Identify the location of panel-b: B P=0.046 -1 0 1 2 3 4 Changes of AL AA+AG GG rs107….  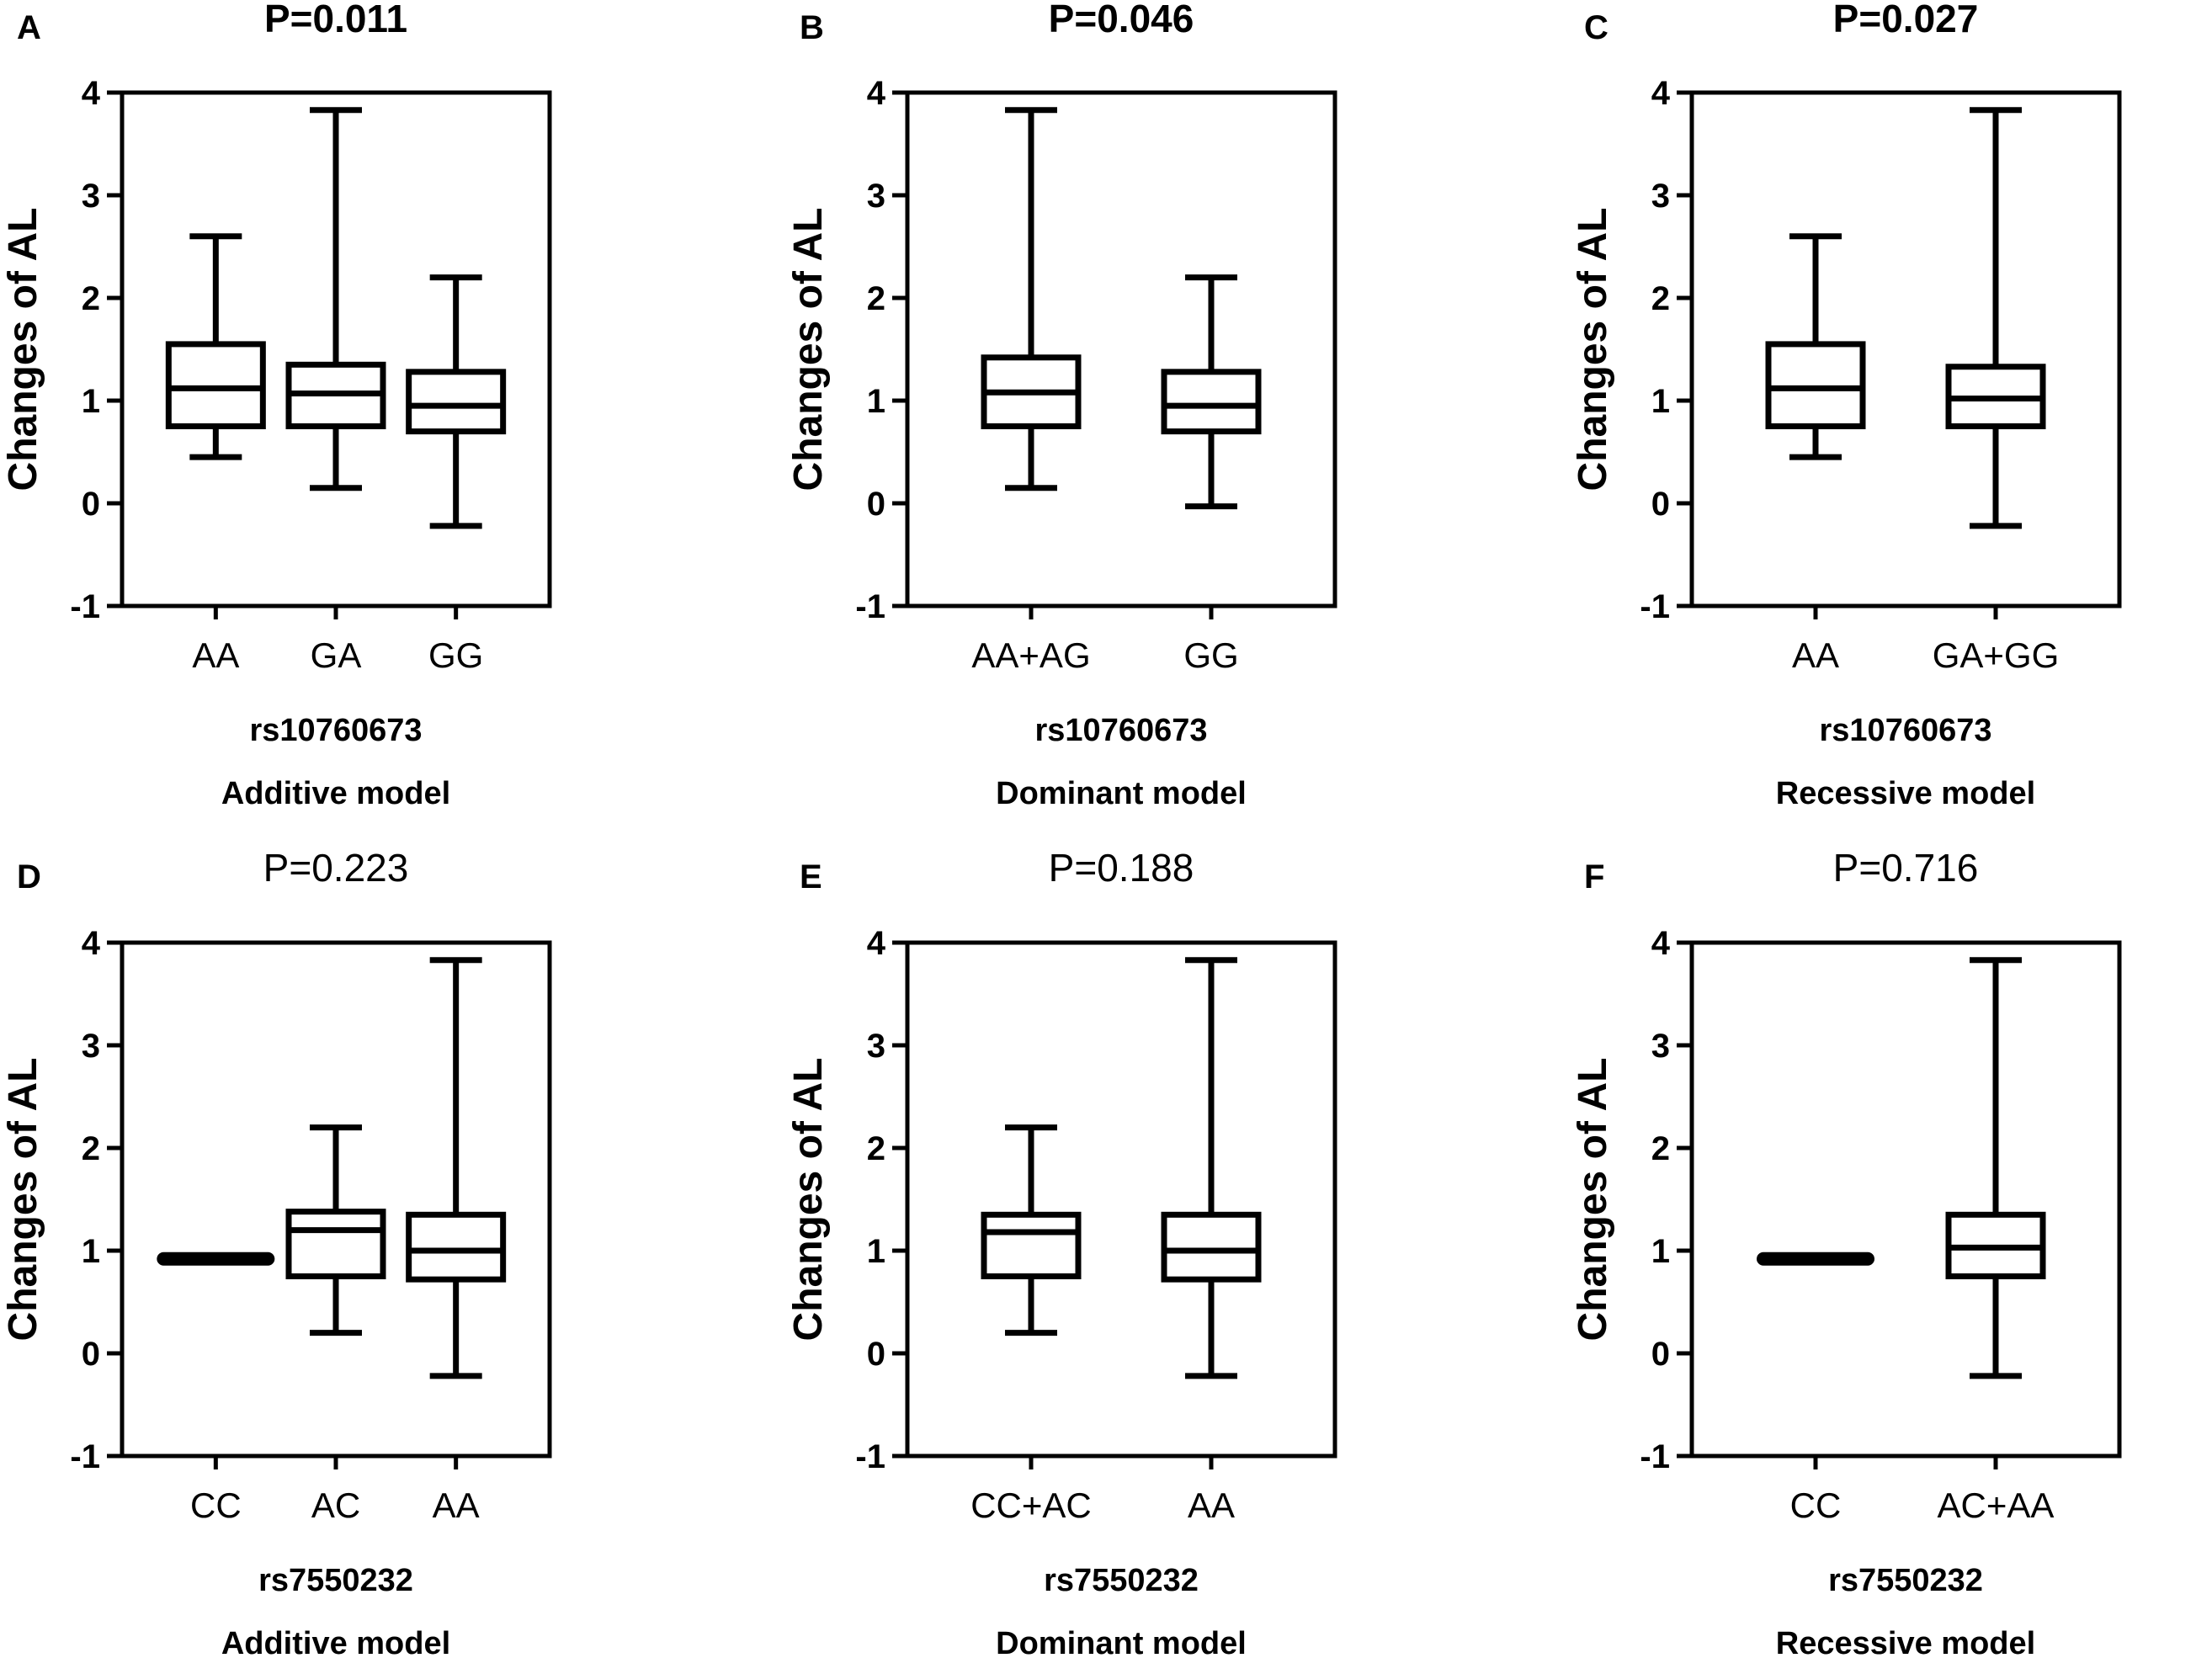
(1061, 405).